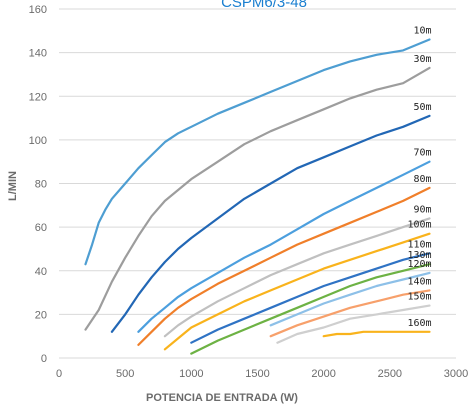 This screenshot has height=407, width=473. I want to click on x-tick-label: 2000, so click(323, 374).